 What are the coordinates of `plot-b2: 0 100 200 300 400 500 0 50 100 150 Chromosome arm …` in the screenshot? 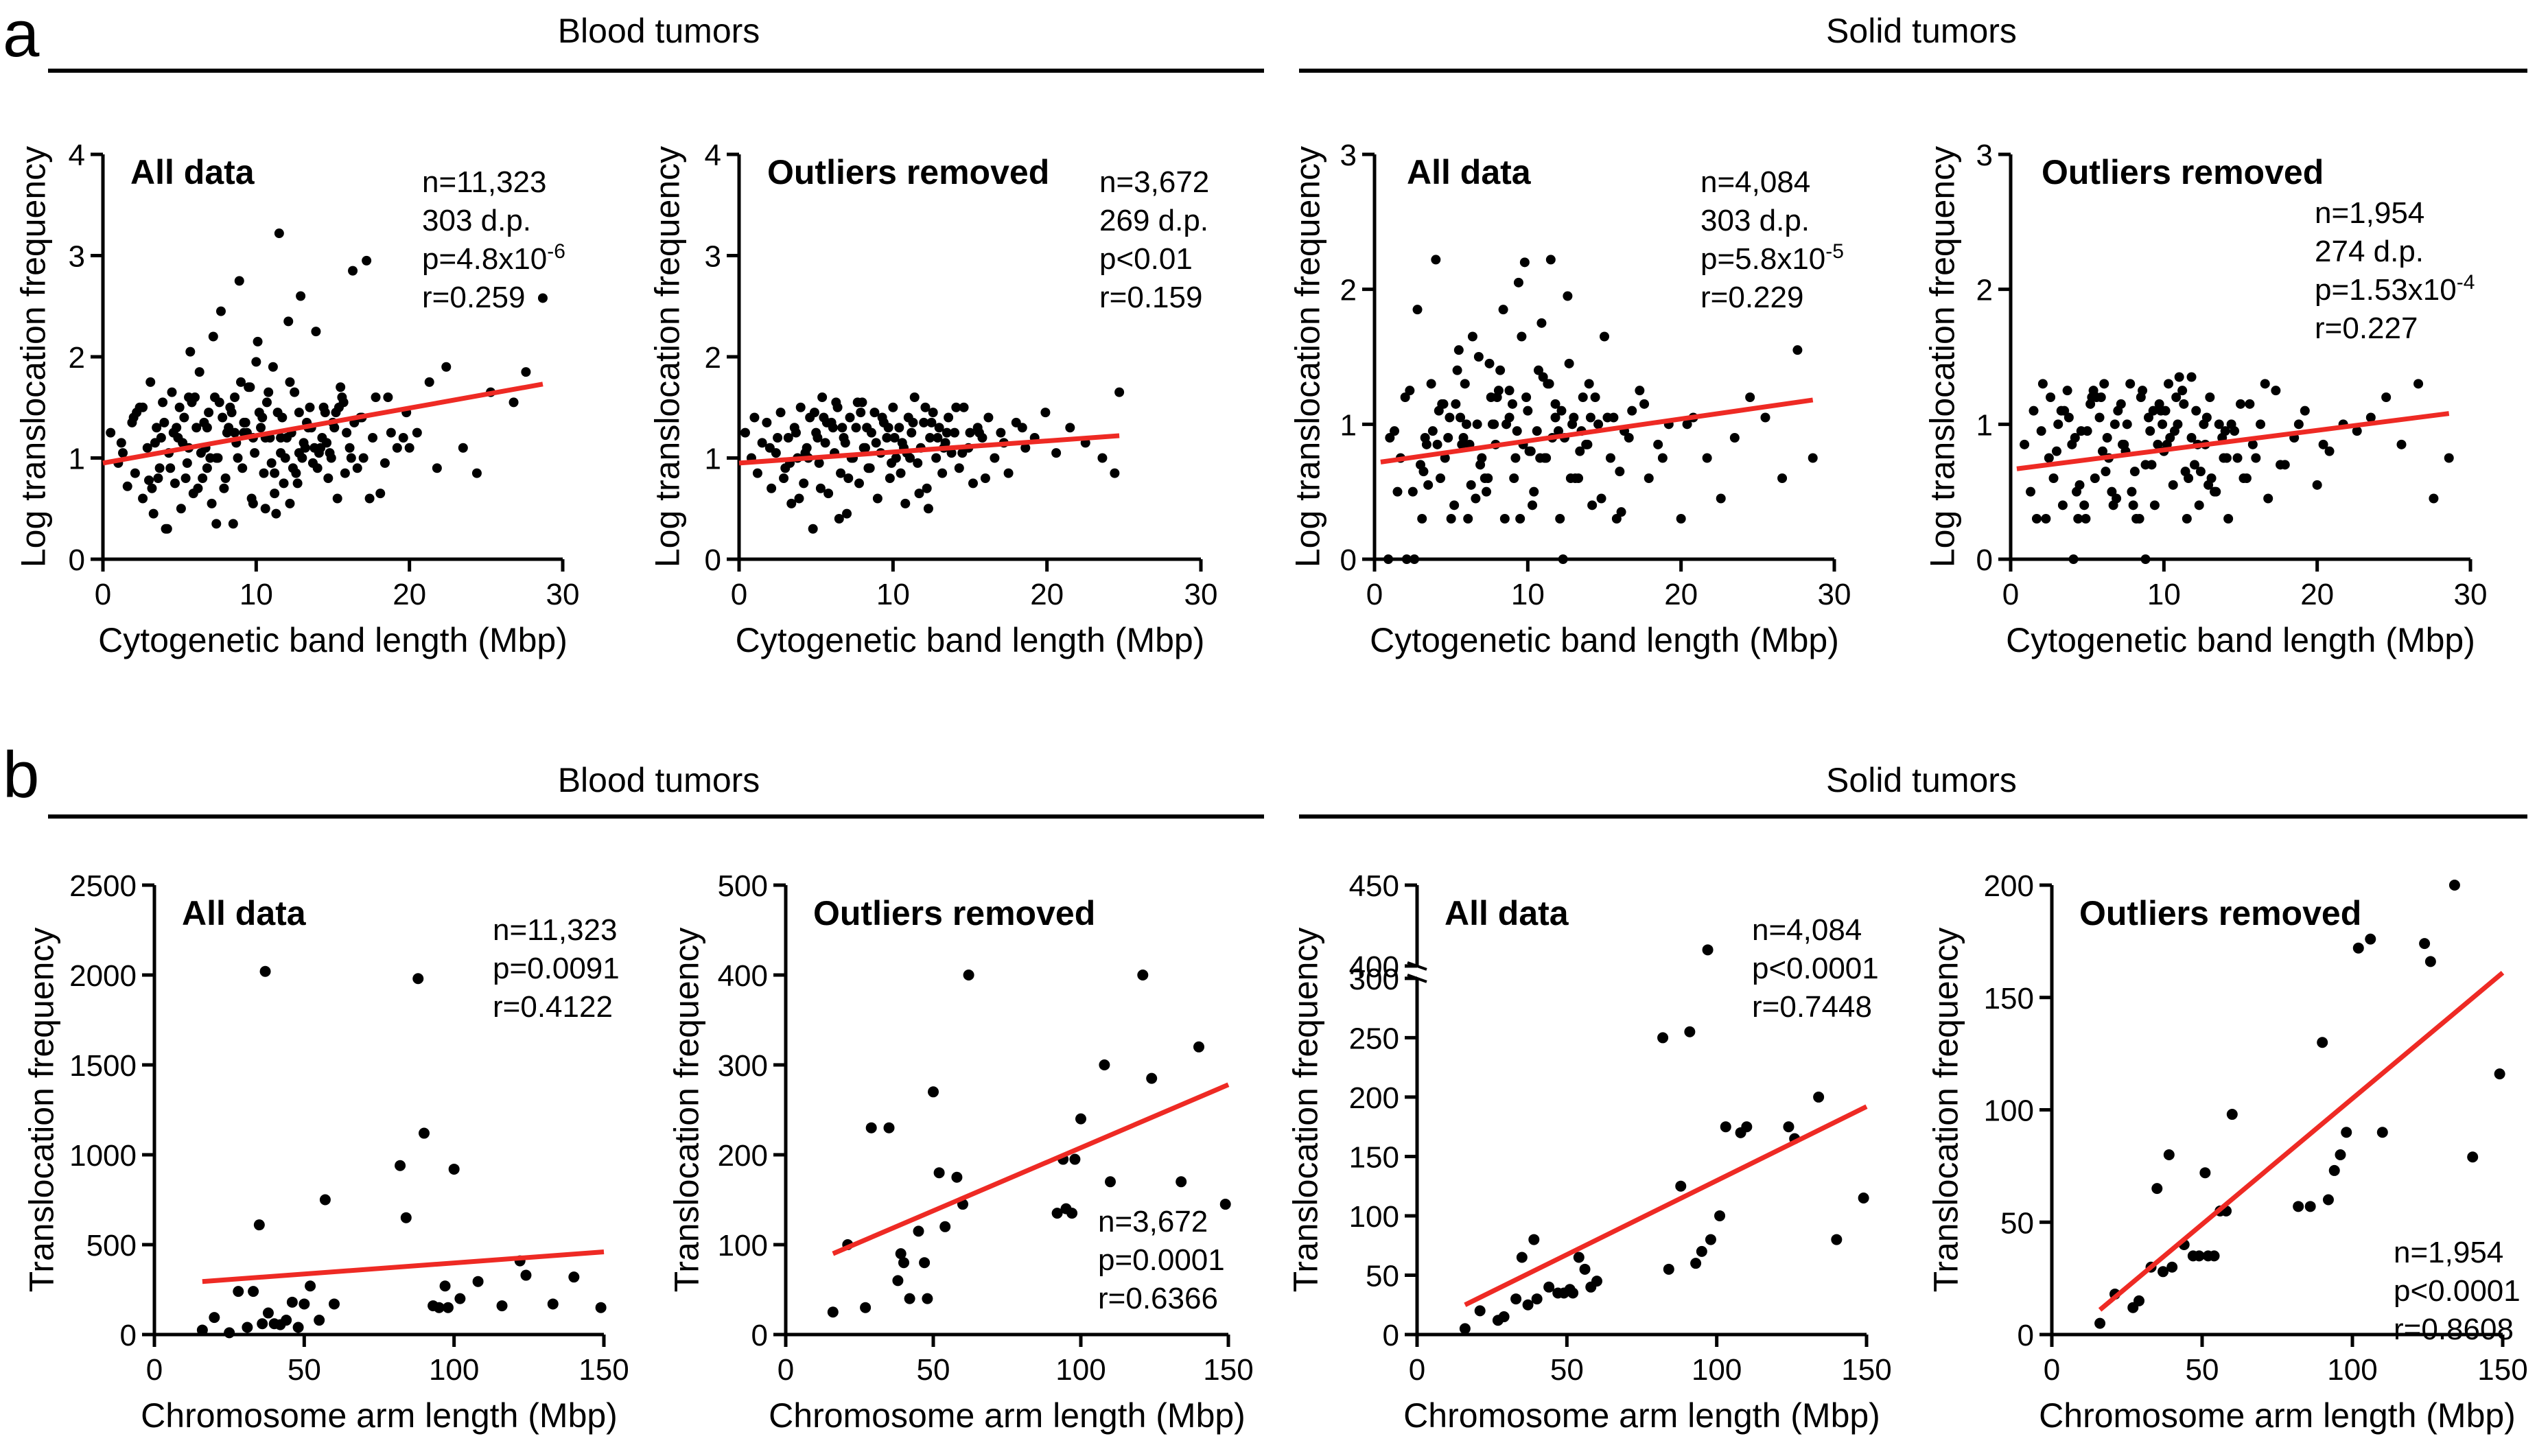 It's located at (961, 1152).